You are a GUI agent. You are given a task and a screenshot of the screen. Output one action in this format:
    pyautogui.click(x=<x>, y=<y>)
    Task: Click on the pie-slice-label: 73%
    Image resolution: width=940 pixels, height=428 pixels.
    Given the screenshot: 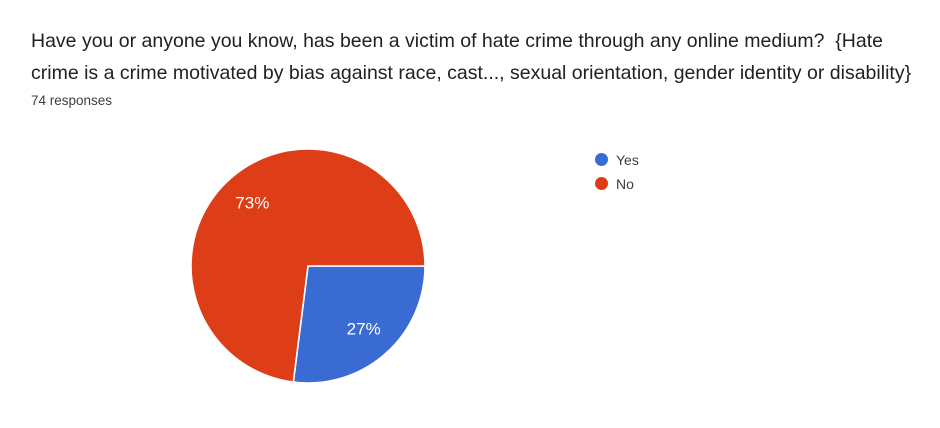 What is the action you would take?
    pyautogui.click(x=252, y=202)
    